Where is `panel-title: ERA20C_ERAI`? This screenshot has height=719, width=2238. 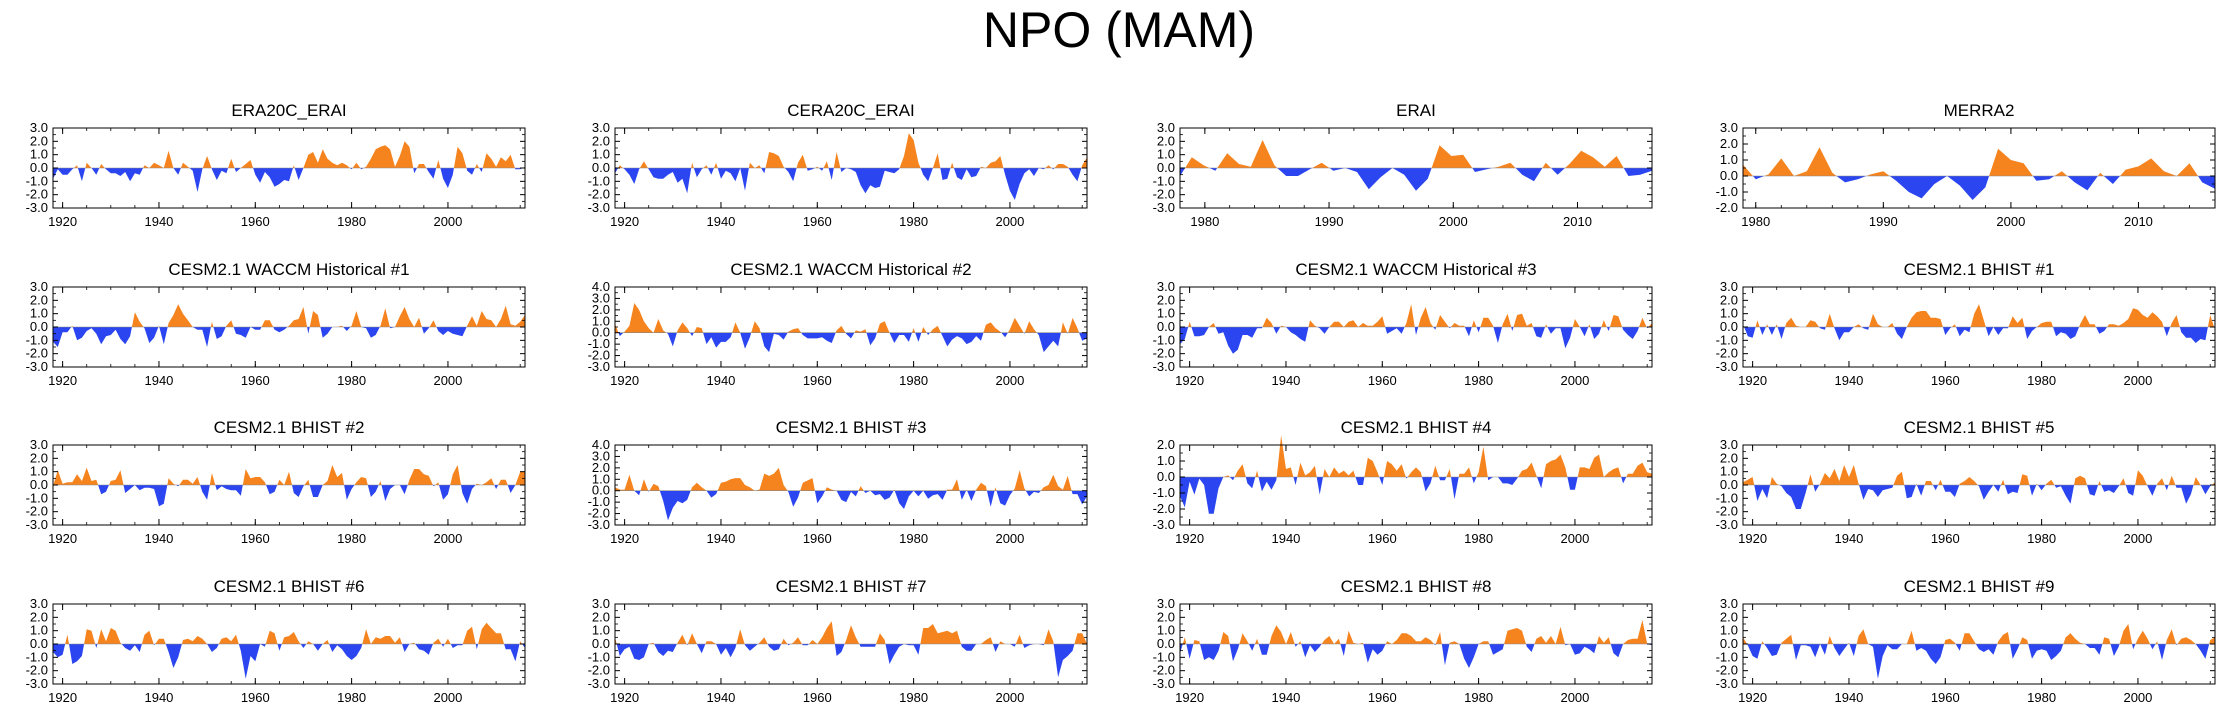
panel-title: ERA20C_ERAI is located at coordinates (288, 110).